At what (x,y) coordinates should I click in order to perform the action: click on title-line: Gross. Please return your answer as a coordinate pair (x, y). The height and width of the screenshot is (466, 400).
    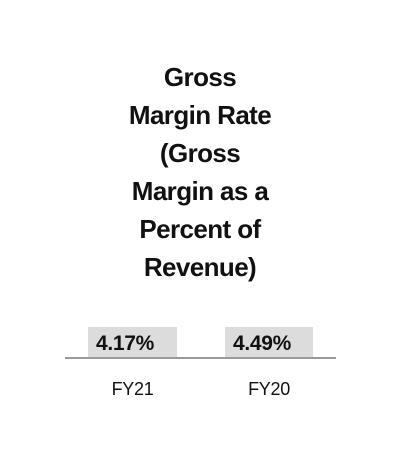
    Looking at the image, I should click on (200, 77).